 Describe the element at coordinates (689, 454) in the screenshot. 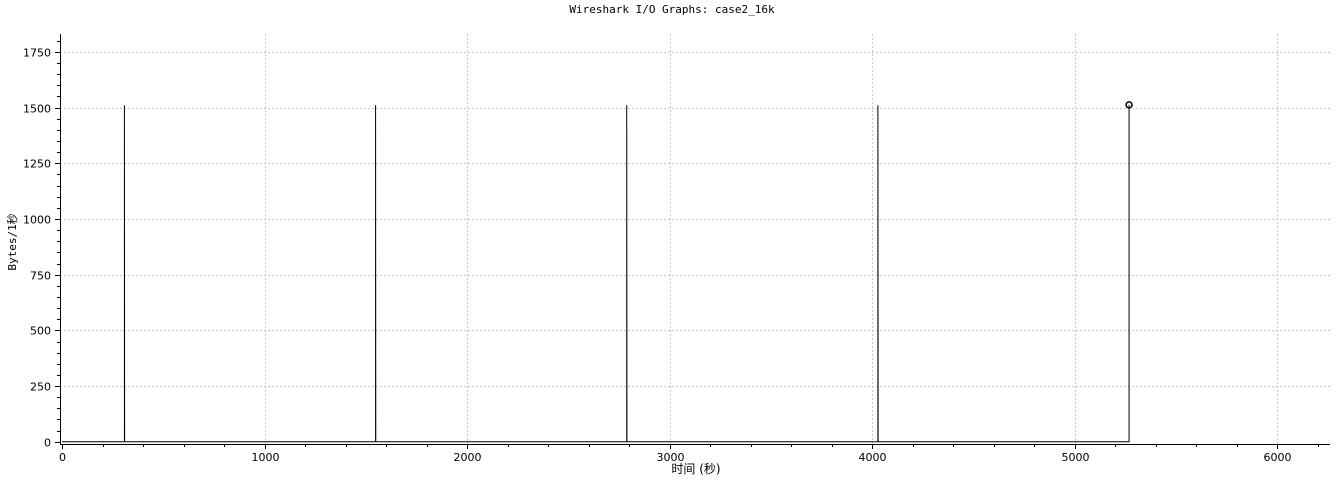

I see `x-axis-ticks: 0 1000 2000 3000 4000 5000 6000` at that location.